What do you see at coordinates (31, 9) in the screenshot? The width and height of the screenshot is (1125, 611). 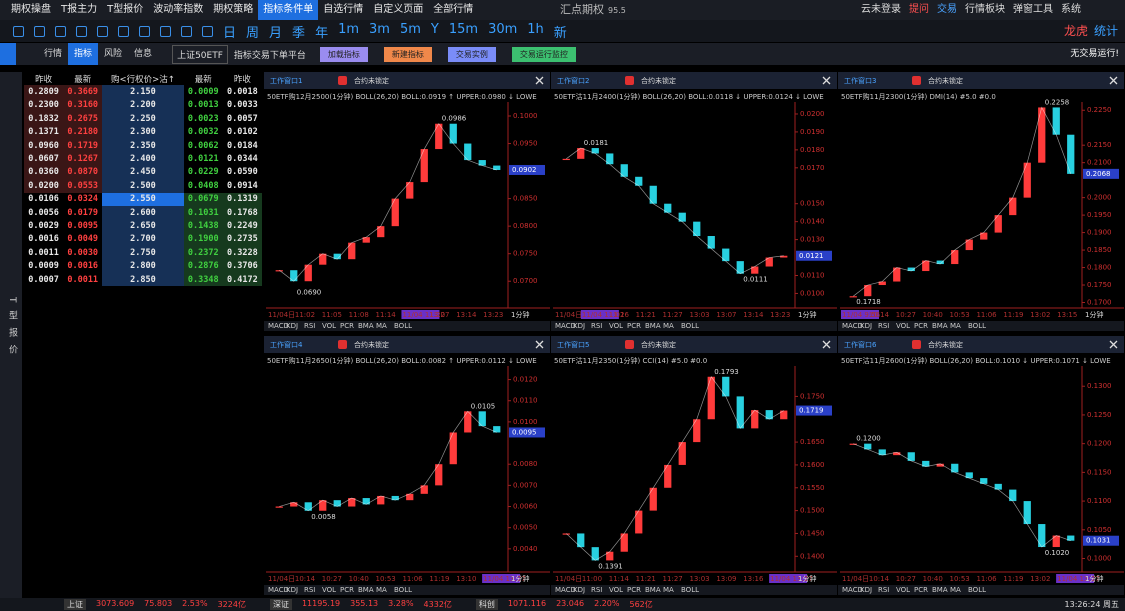 I see `menu-item: 期权操盘` at bounding box center [31, 9].